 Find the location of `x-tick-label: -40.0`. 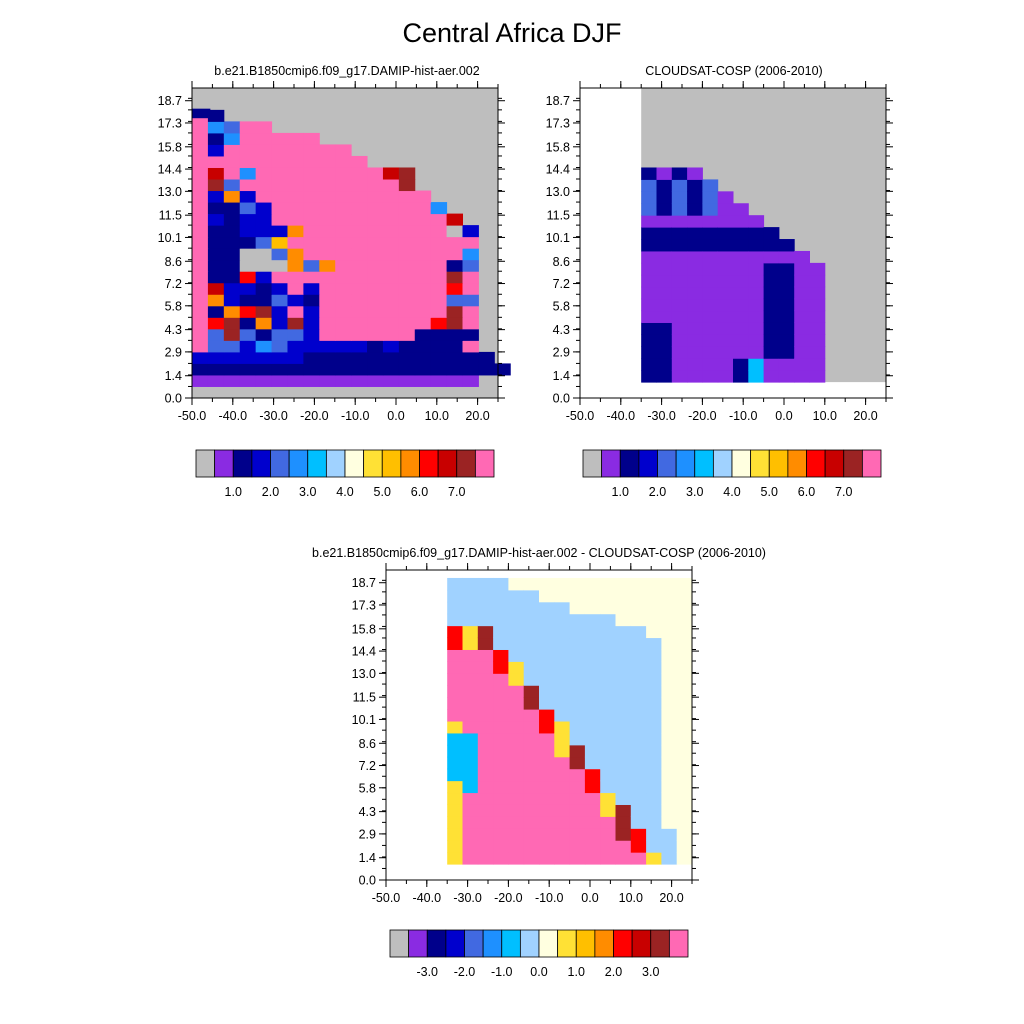

x-tick-label: -40.0 is located at coordinates (233, 416).